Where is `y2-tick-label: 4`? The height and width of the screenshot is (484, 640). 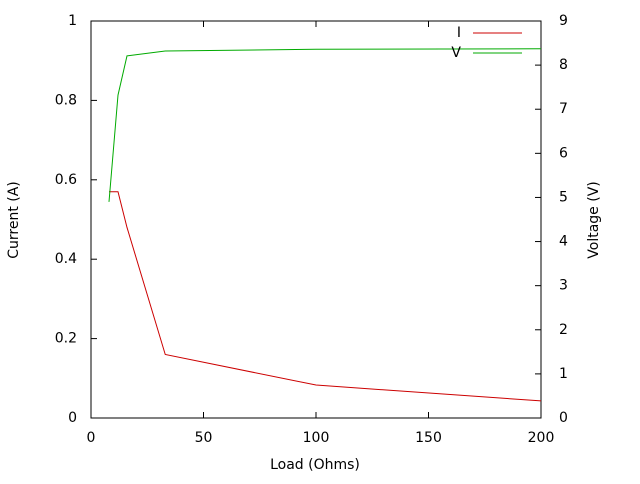 y2-tick-label: 4 is located at coordinates (563, 242).